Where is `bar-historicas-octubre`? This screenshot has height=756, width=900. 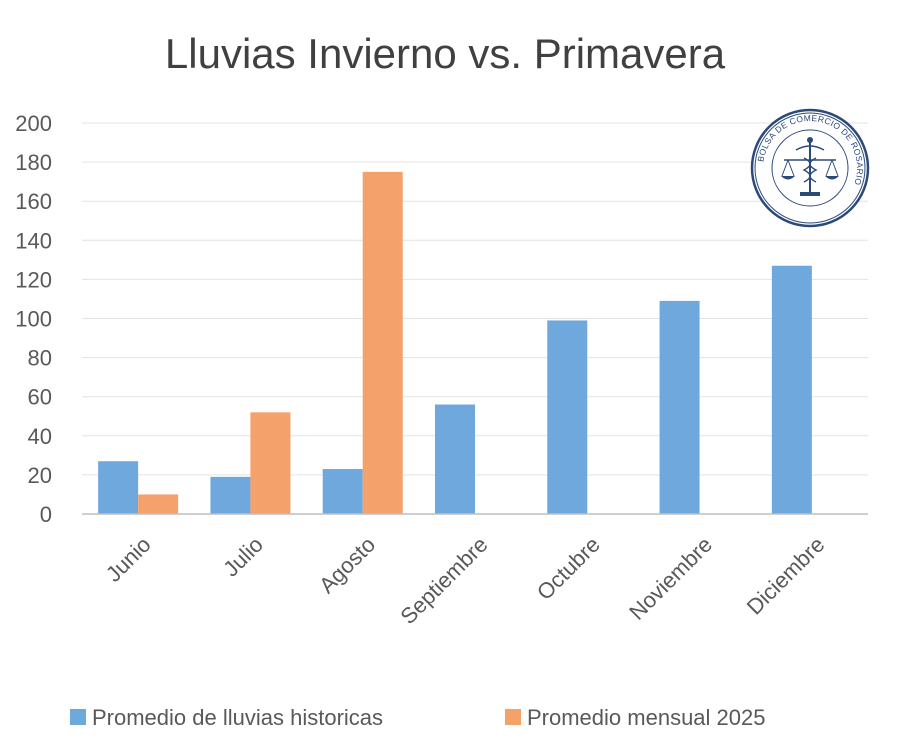 bar-historicas-octubre is located at coordinates (567, 417).